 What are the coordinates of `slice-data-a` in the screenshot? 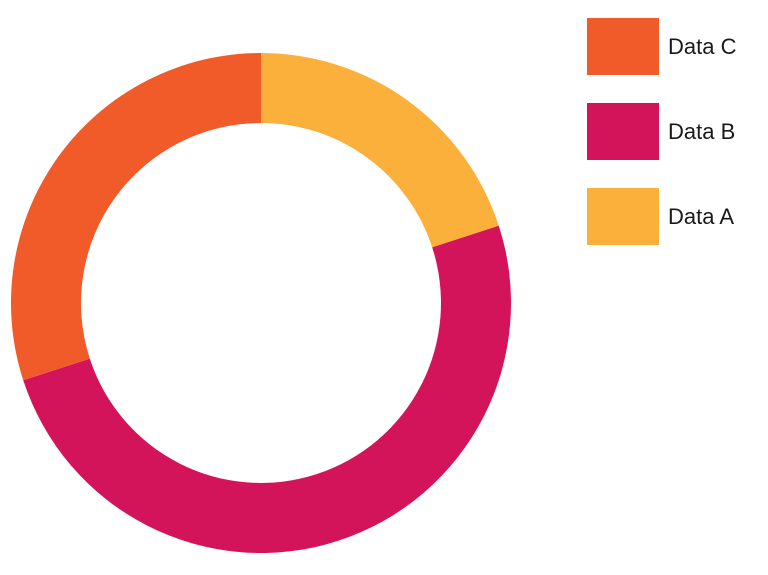 It's located at (380, 150).